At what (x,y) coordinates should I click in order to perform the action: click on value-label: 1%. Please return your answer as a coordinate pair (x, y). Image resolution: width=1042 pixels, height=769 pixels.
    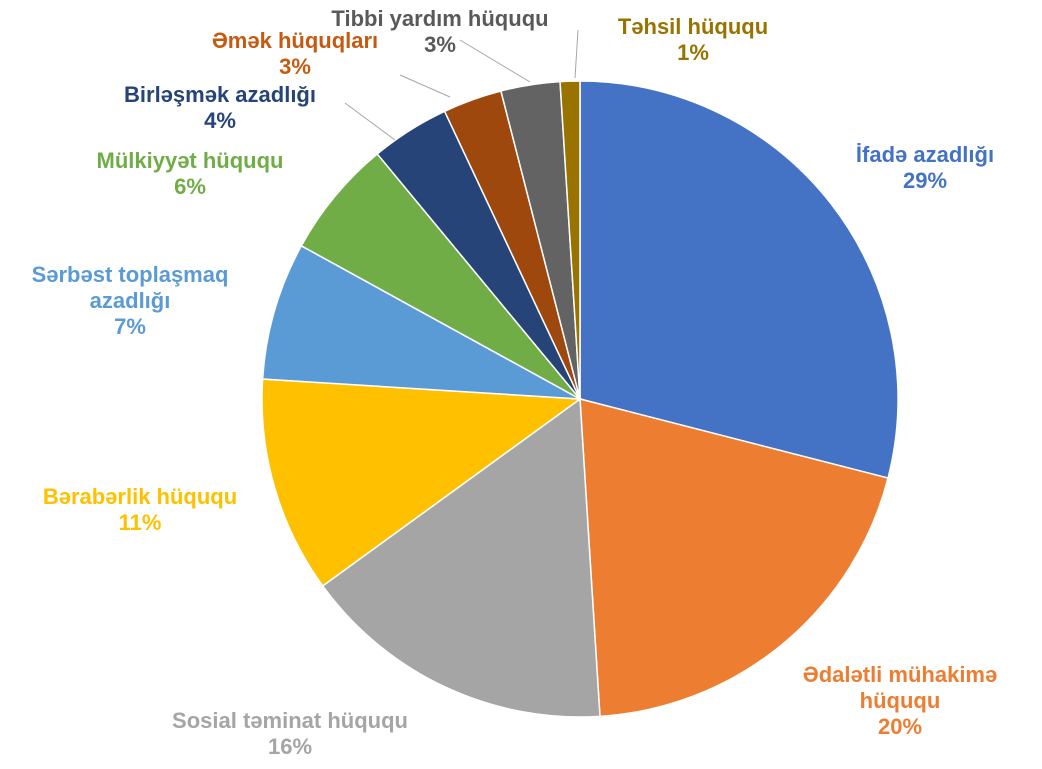
    Looking at the image, I should click on (693, 52).